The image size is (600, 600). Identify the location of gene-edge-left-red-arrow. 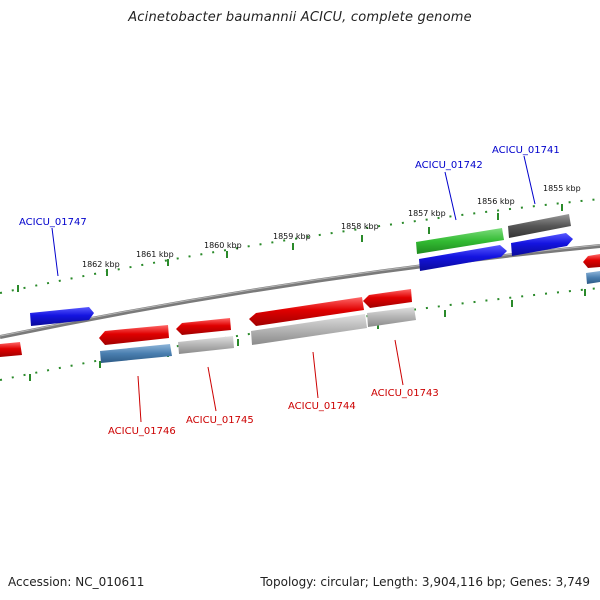
(11, 349).